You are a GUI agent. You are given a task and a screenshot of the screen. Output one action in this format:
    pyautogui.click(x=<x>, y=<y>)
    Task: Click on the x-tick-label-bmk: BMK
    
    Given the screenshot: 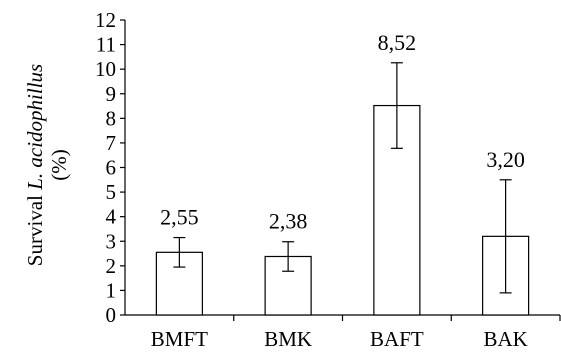 What is the action you would take?
    pyautogui.click(x=288, y=339)
    